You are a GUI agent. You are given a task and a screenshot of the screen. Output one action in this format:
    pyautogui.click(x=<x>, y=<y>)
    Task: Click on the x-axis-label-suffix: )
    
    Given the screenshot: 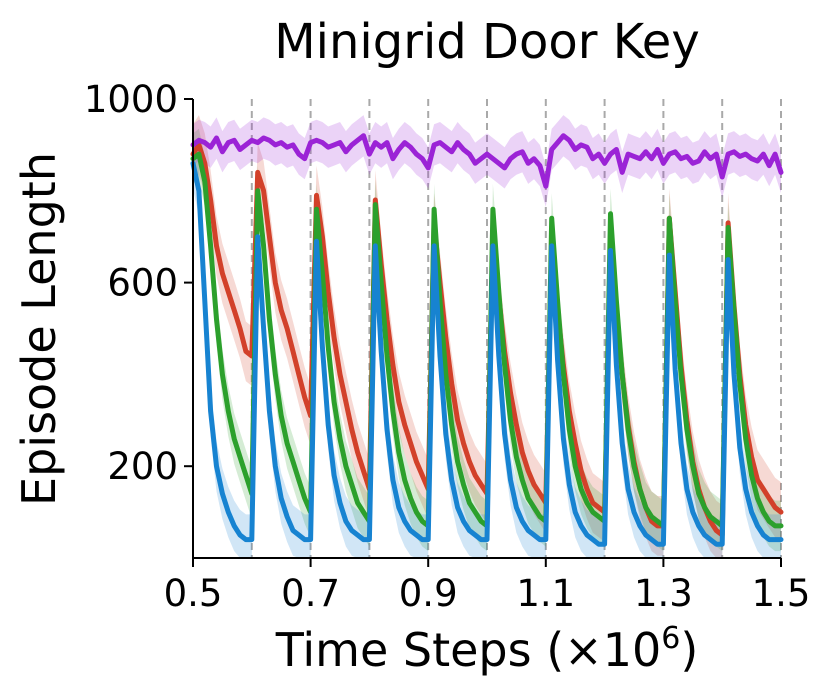 What is the action you would take?
    pyautogui.click(x=689, y=650)
    